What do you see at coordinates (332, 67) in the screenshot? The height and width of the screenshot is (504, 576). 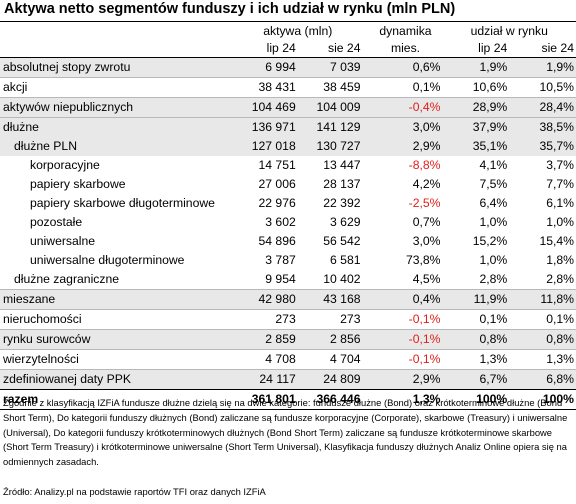 I see `cell-sie: 7 039` at bounding box center [332, 67].